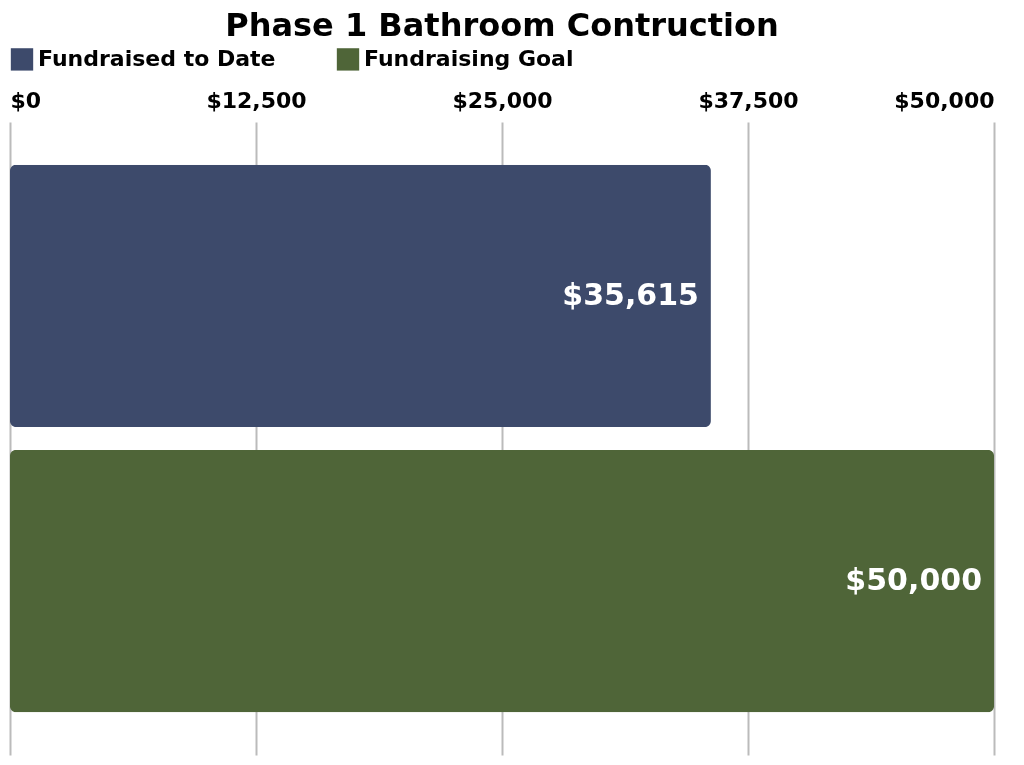 This screenshot has width=1024, height=765. What do you see at coordinates (26, 100) in the screenshot?
I see `x-tick-label: $0` at bounding box center [26, 100].